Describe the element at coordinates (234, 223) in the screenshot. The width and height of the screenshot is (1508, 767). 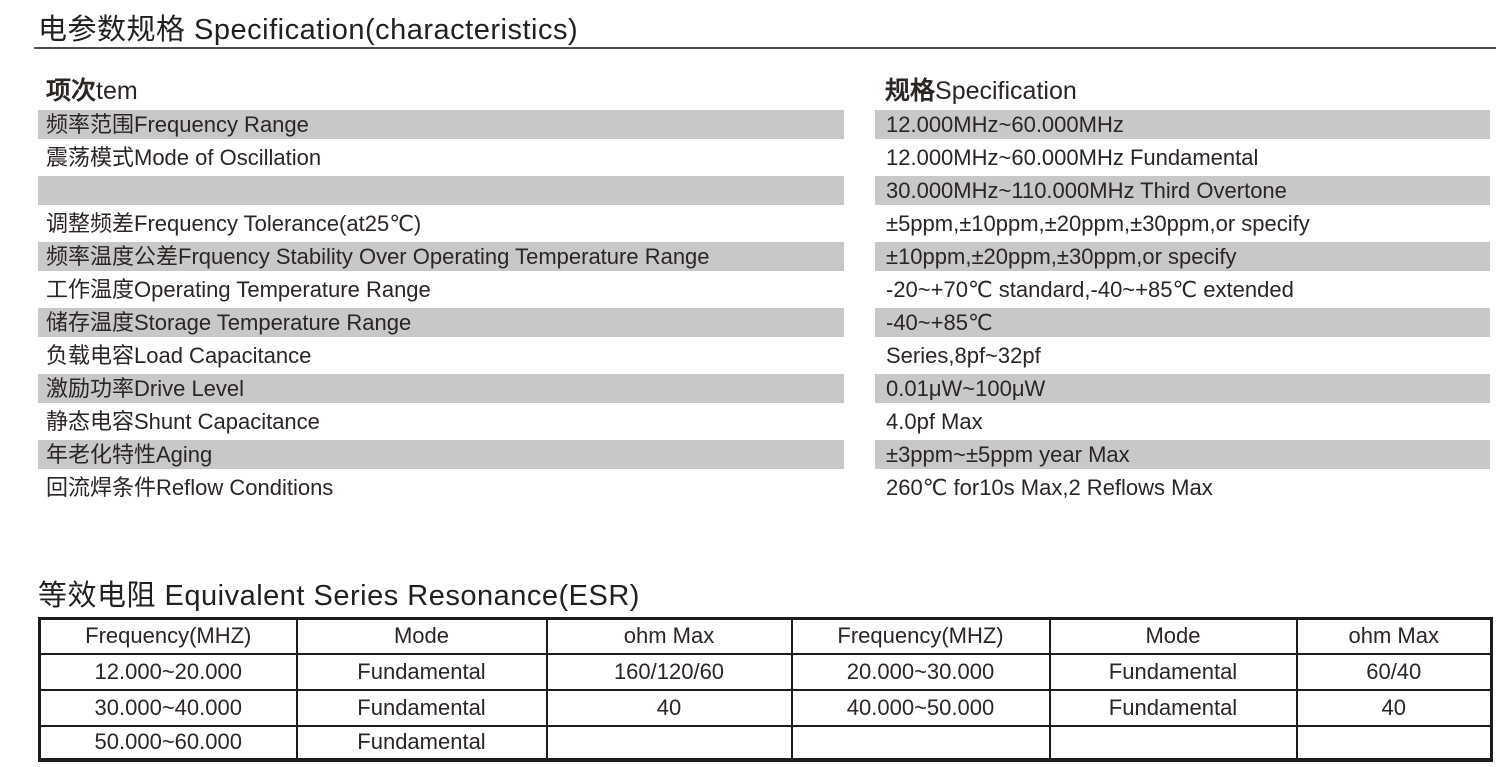
I see `spec-item-cell: 调整频差Frequency Tolerance(at25℃)` at that location.